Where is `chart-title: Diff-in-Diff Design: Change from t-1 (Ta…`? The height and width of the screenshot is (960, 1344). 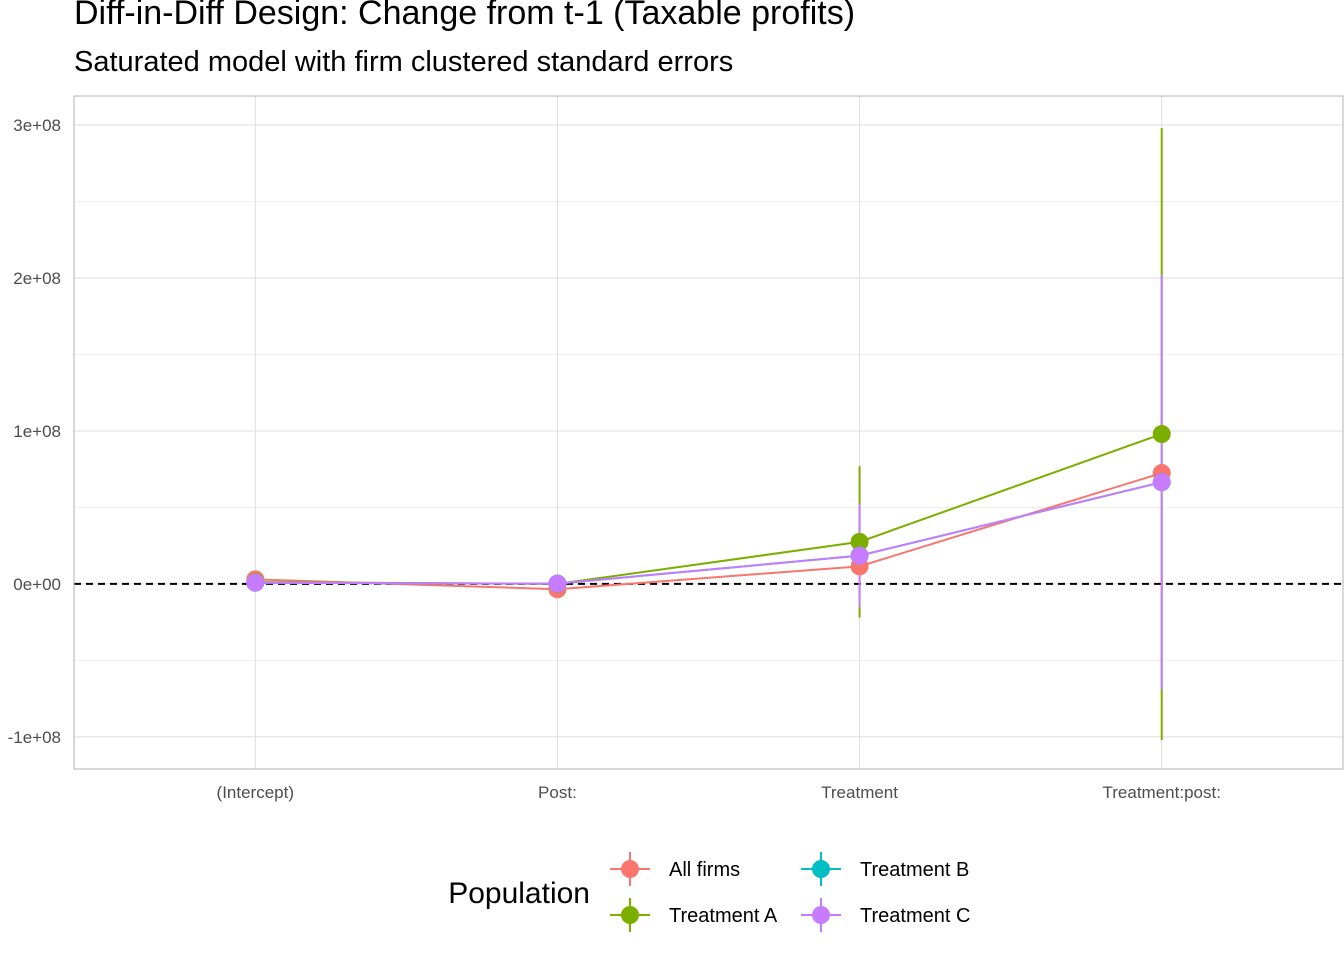
chart-title: Diff-in-Diff Design: Change from t-1 (Ta… is located at coordinates (465, 16).